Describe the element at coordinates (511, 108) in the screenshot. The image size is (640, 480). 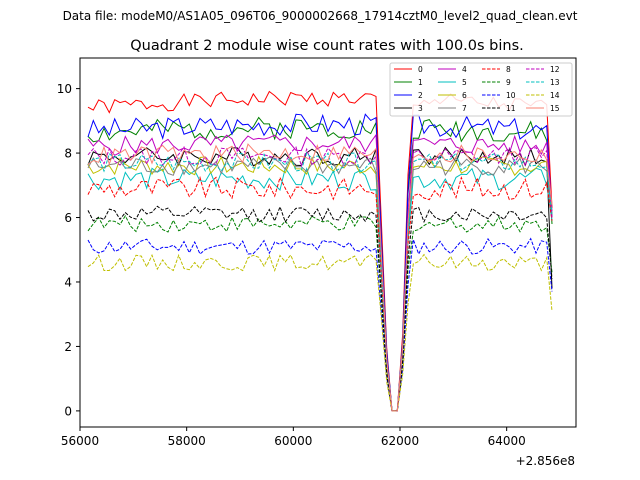
I see `legend-label-11: 11` at that location.